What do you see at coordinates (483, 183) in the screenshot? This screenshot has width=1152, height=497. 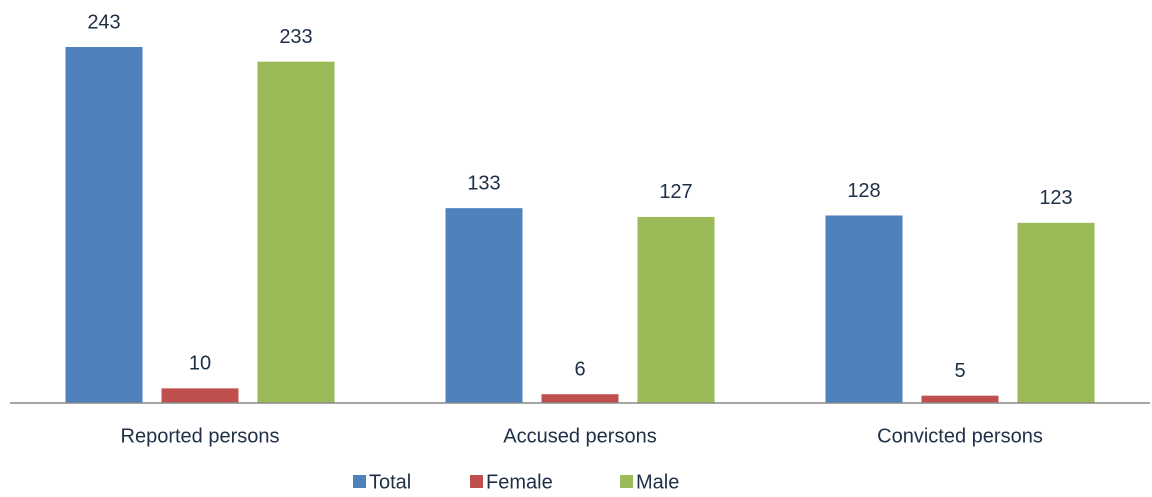 I see `data-label: 133` at bounding box center [483, 183].